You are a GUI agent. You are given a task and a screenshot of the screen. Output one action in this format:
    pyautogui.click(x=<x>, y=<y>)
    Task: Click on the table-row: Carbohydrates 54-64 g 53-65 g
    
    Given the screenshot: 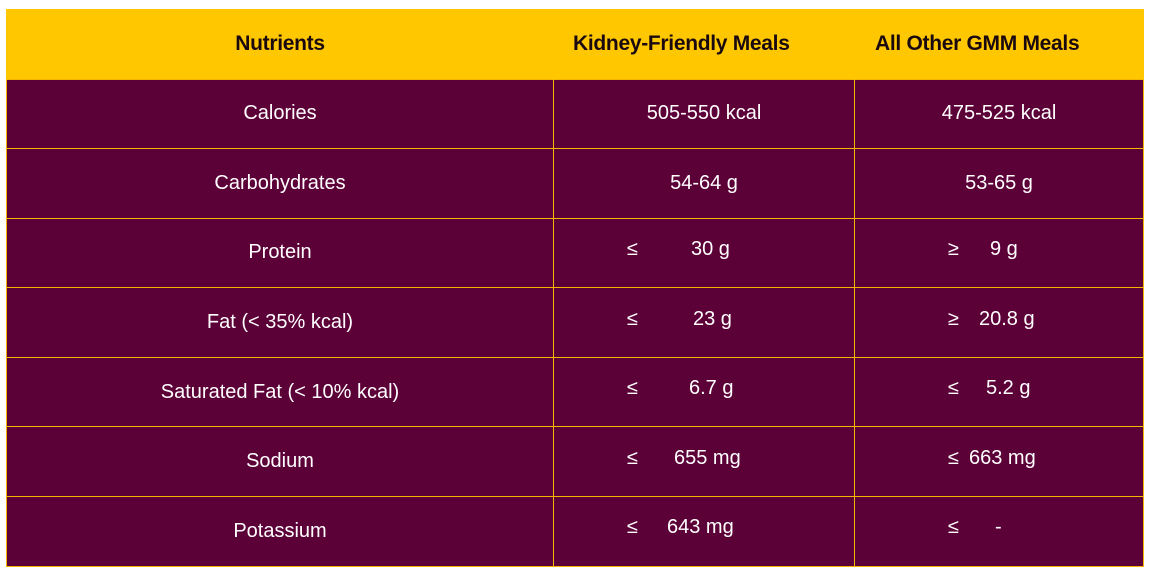 What is the action you would take?
    pyautogui.click(x=575, y=183)
    